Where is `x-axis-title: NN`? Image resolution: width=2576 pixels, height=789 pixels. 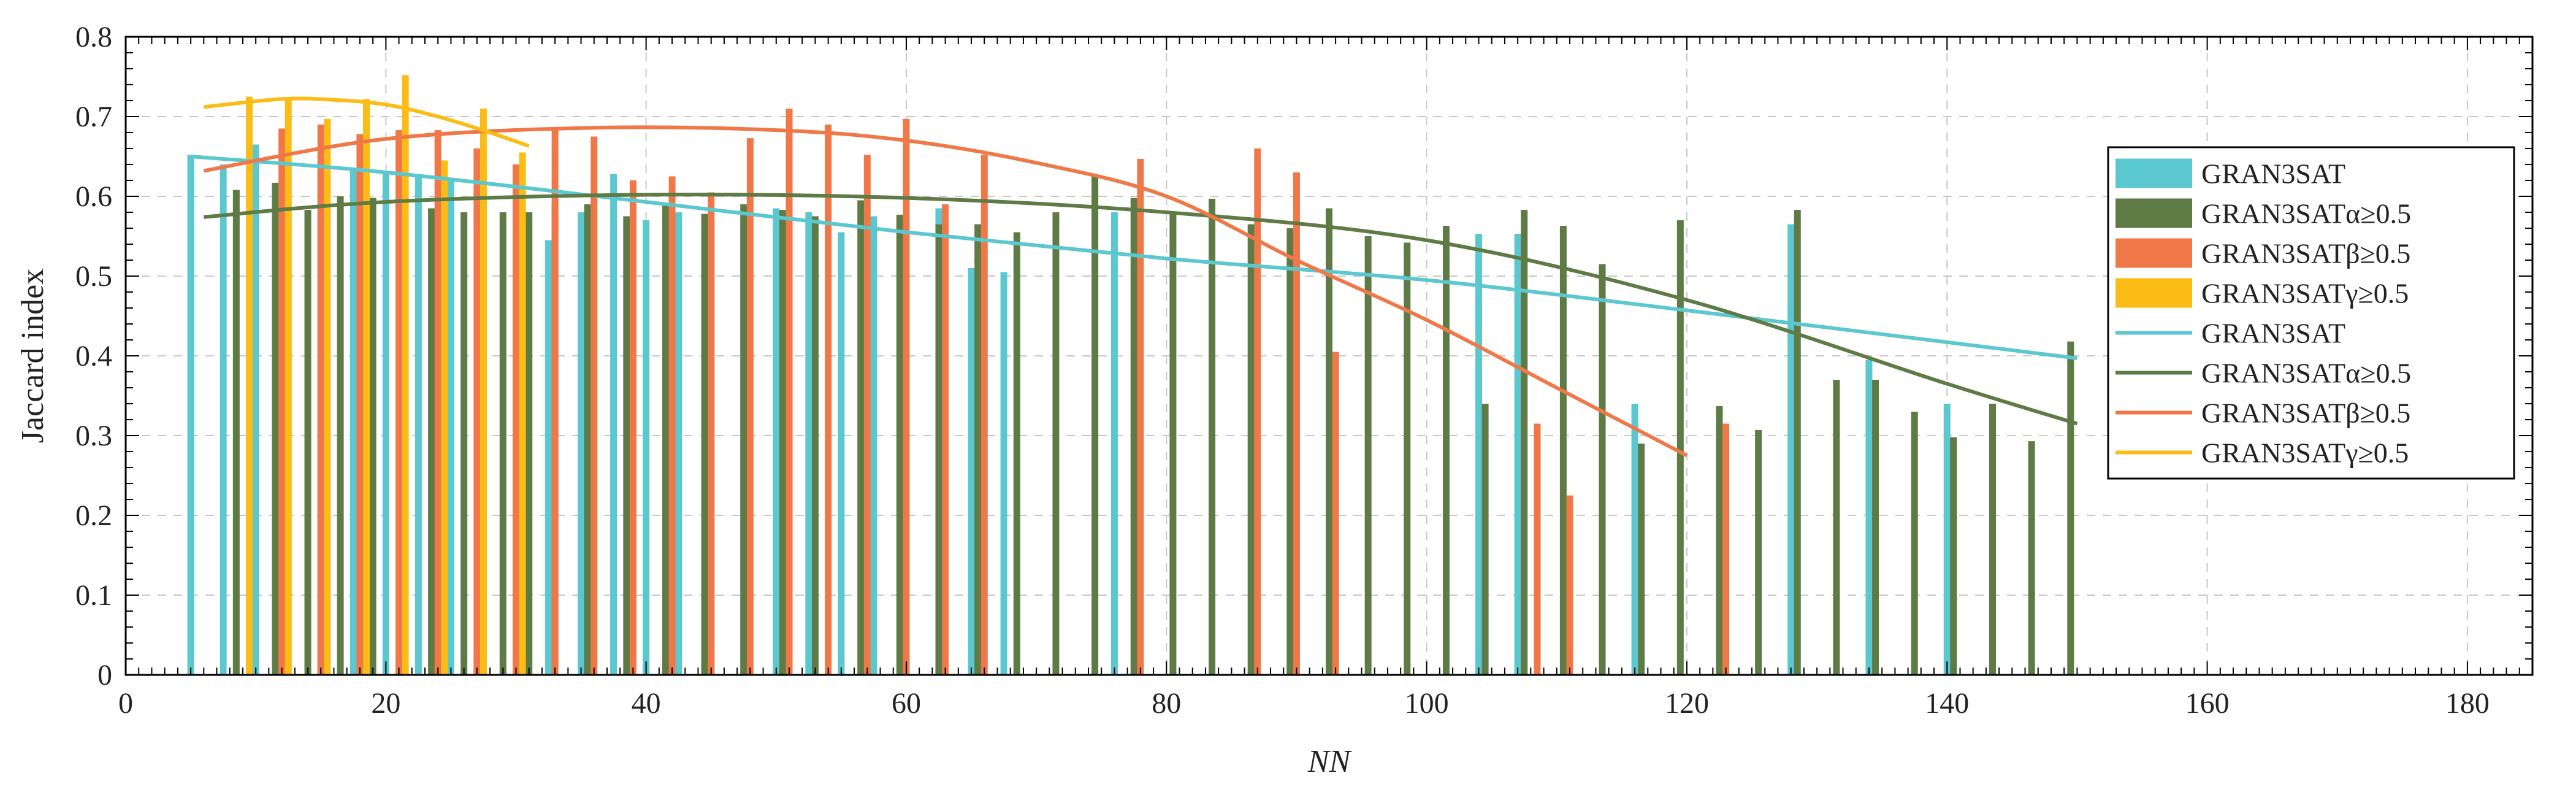 x-axis-title: NN is located at coordinates (1330, 762).